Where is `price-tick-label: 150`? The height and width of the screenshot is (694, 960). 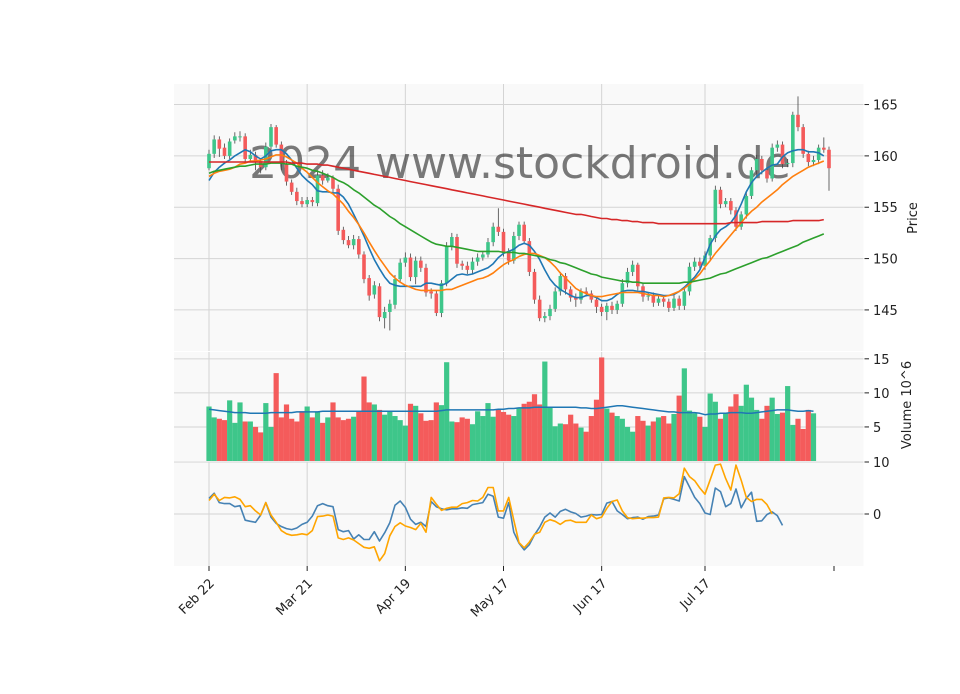
price-tick-label: 150 is located at coordinates (885, 260).